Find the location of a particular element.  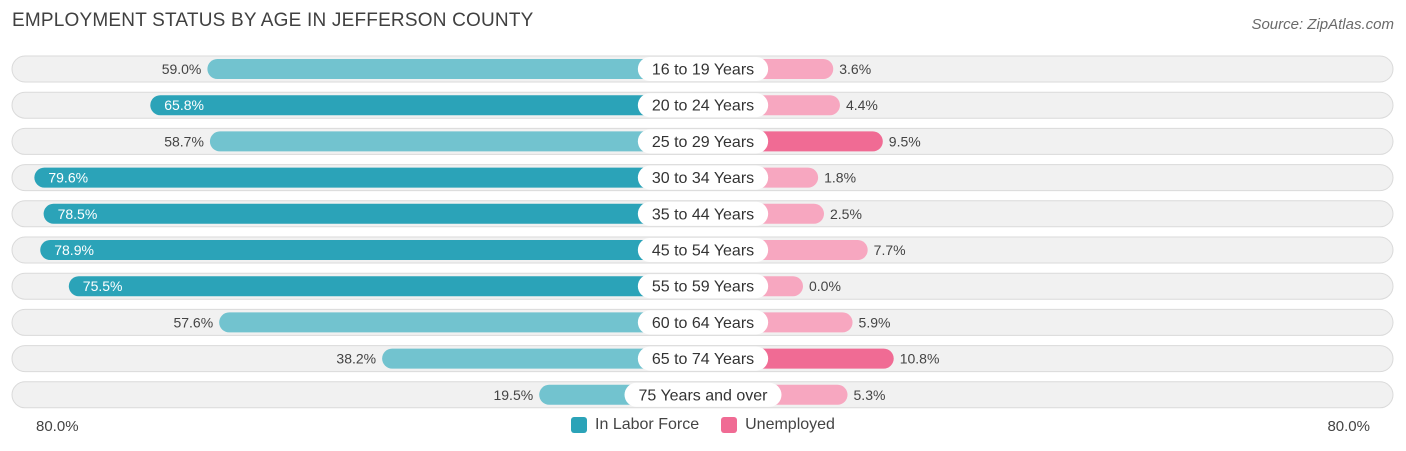

category-label: 20 to 24 Years is located at coordinates (703, 106).